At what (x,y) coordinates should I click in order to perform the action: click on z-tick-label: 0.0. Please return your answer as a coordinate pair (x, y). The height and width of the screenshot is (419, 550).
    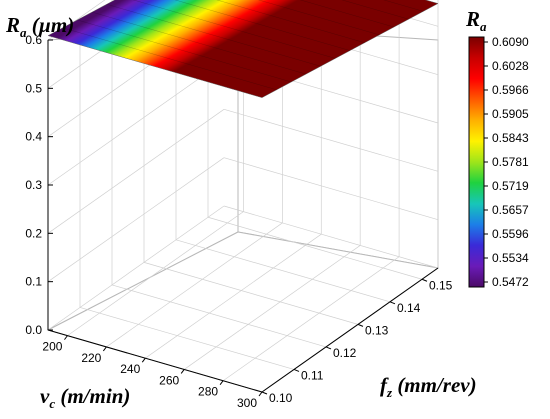
    Looking at the image, I should click on (33, 330).